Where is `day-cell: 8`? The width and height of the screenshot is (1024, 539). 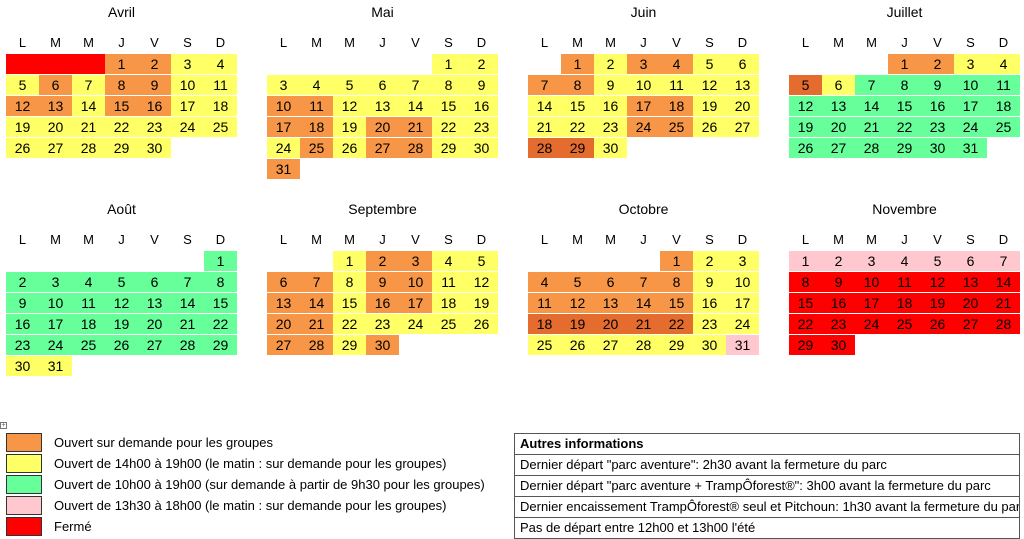
day-cell: 8 is located at coordinates (676, 282).